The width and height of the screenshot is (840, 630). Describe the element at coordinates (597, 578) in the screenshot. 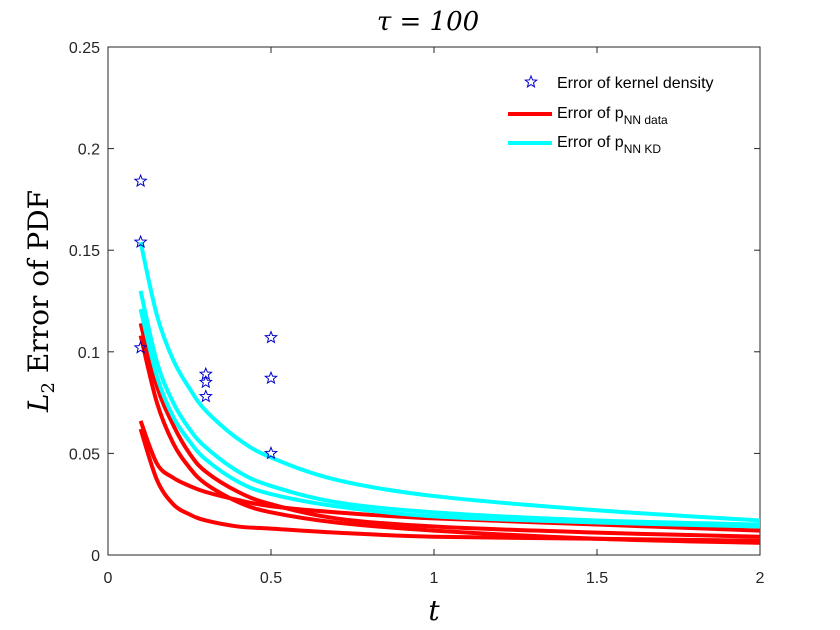

I see `x-tick-label: 1.5` at that location.